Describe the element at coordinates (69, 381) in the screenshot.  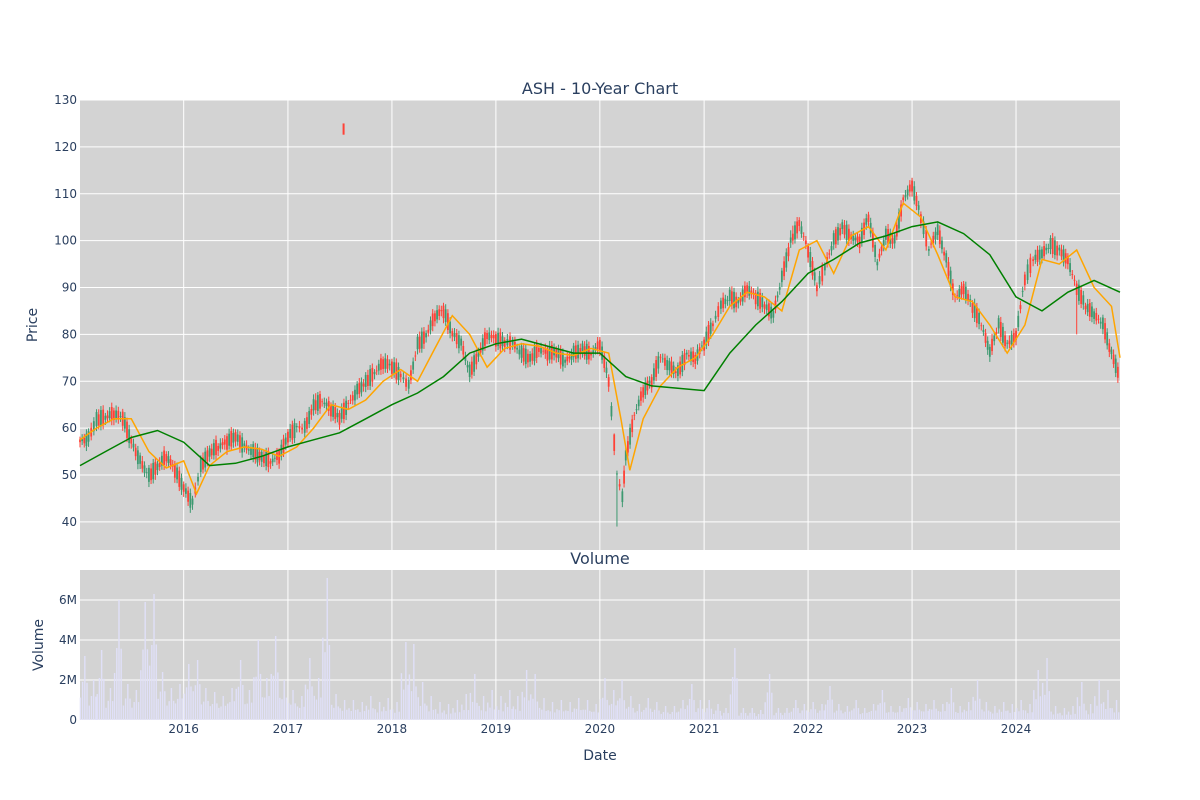
I see `price-tick-label: 70` at that location.